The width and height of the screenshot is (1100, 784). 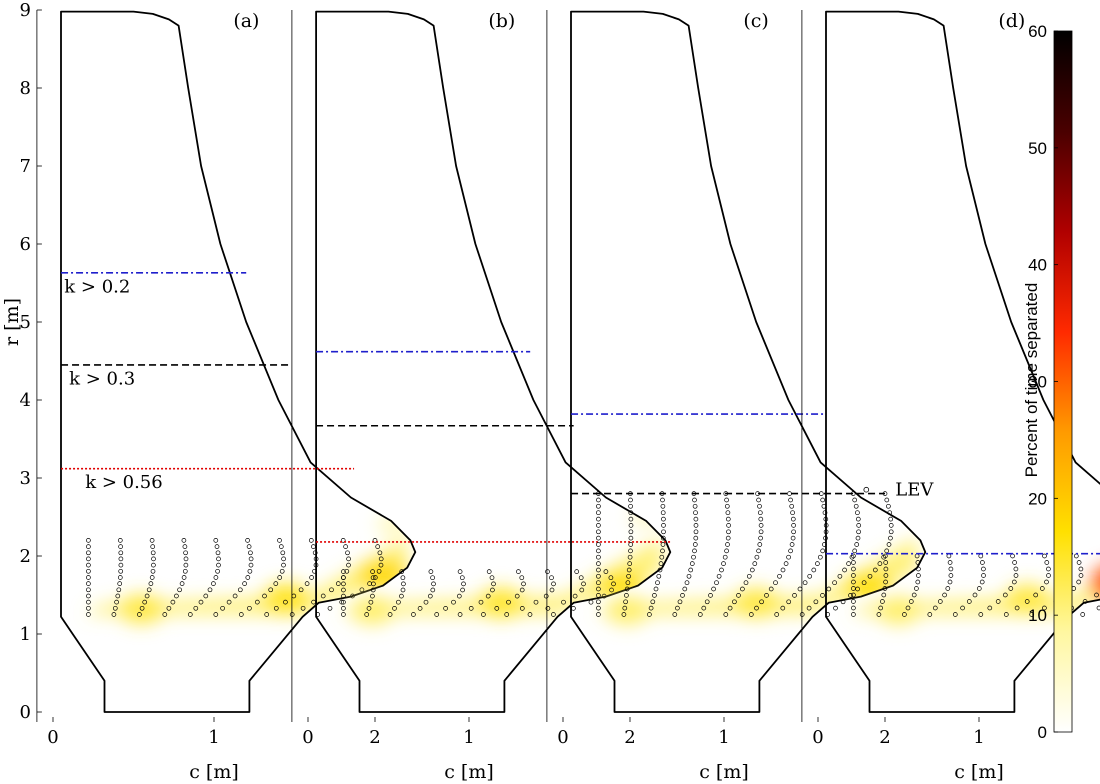 I want to click on x-axis-label: c [m], so click(x=214, y=772).